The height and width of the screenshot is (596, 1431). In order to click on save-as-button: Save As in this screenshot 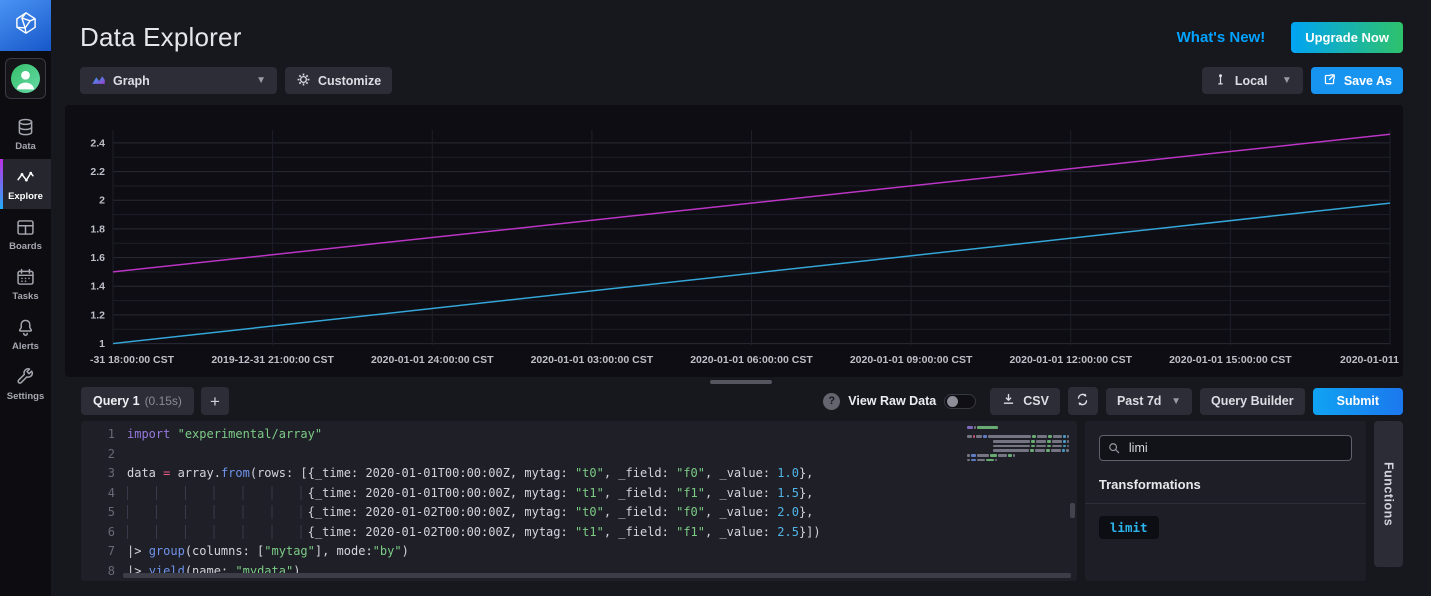, I will do `click(1356, 80)`.